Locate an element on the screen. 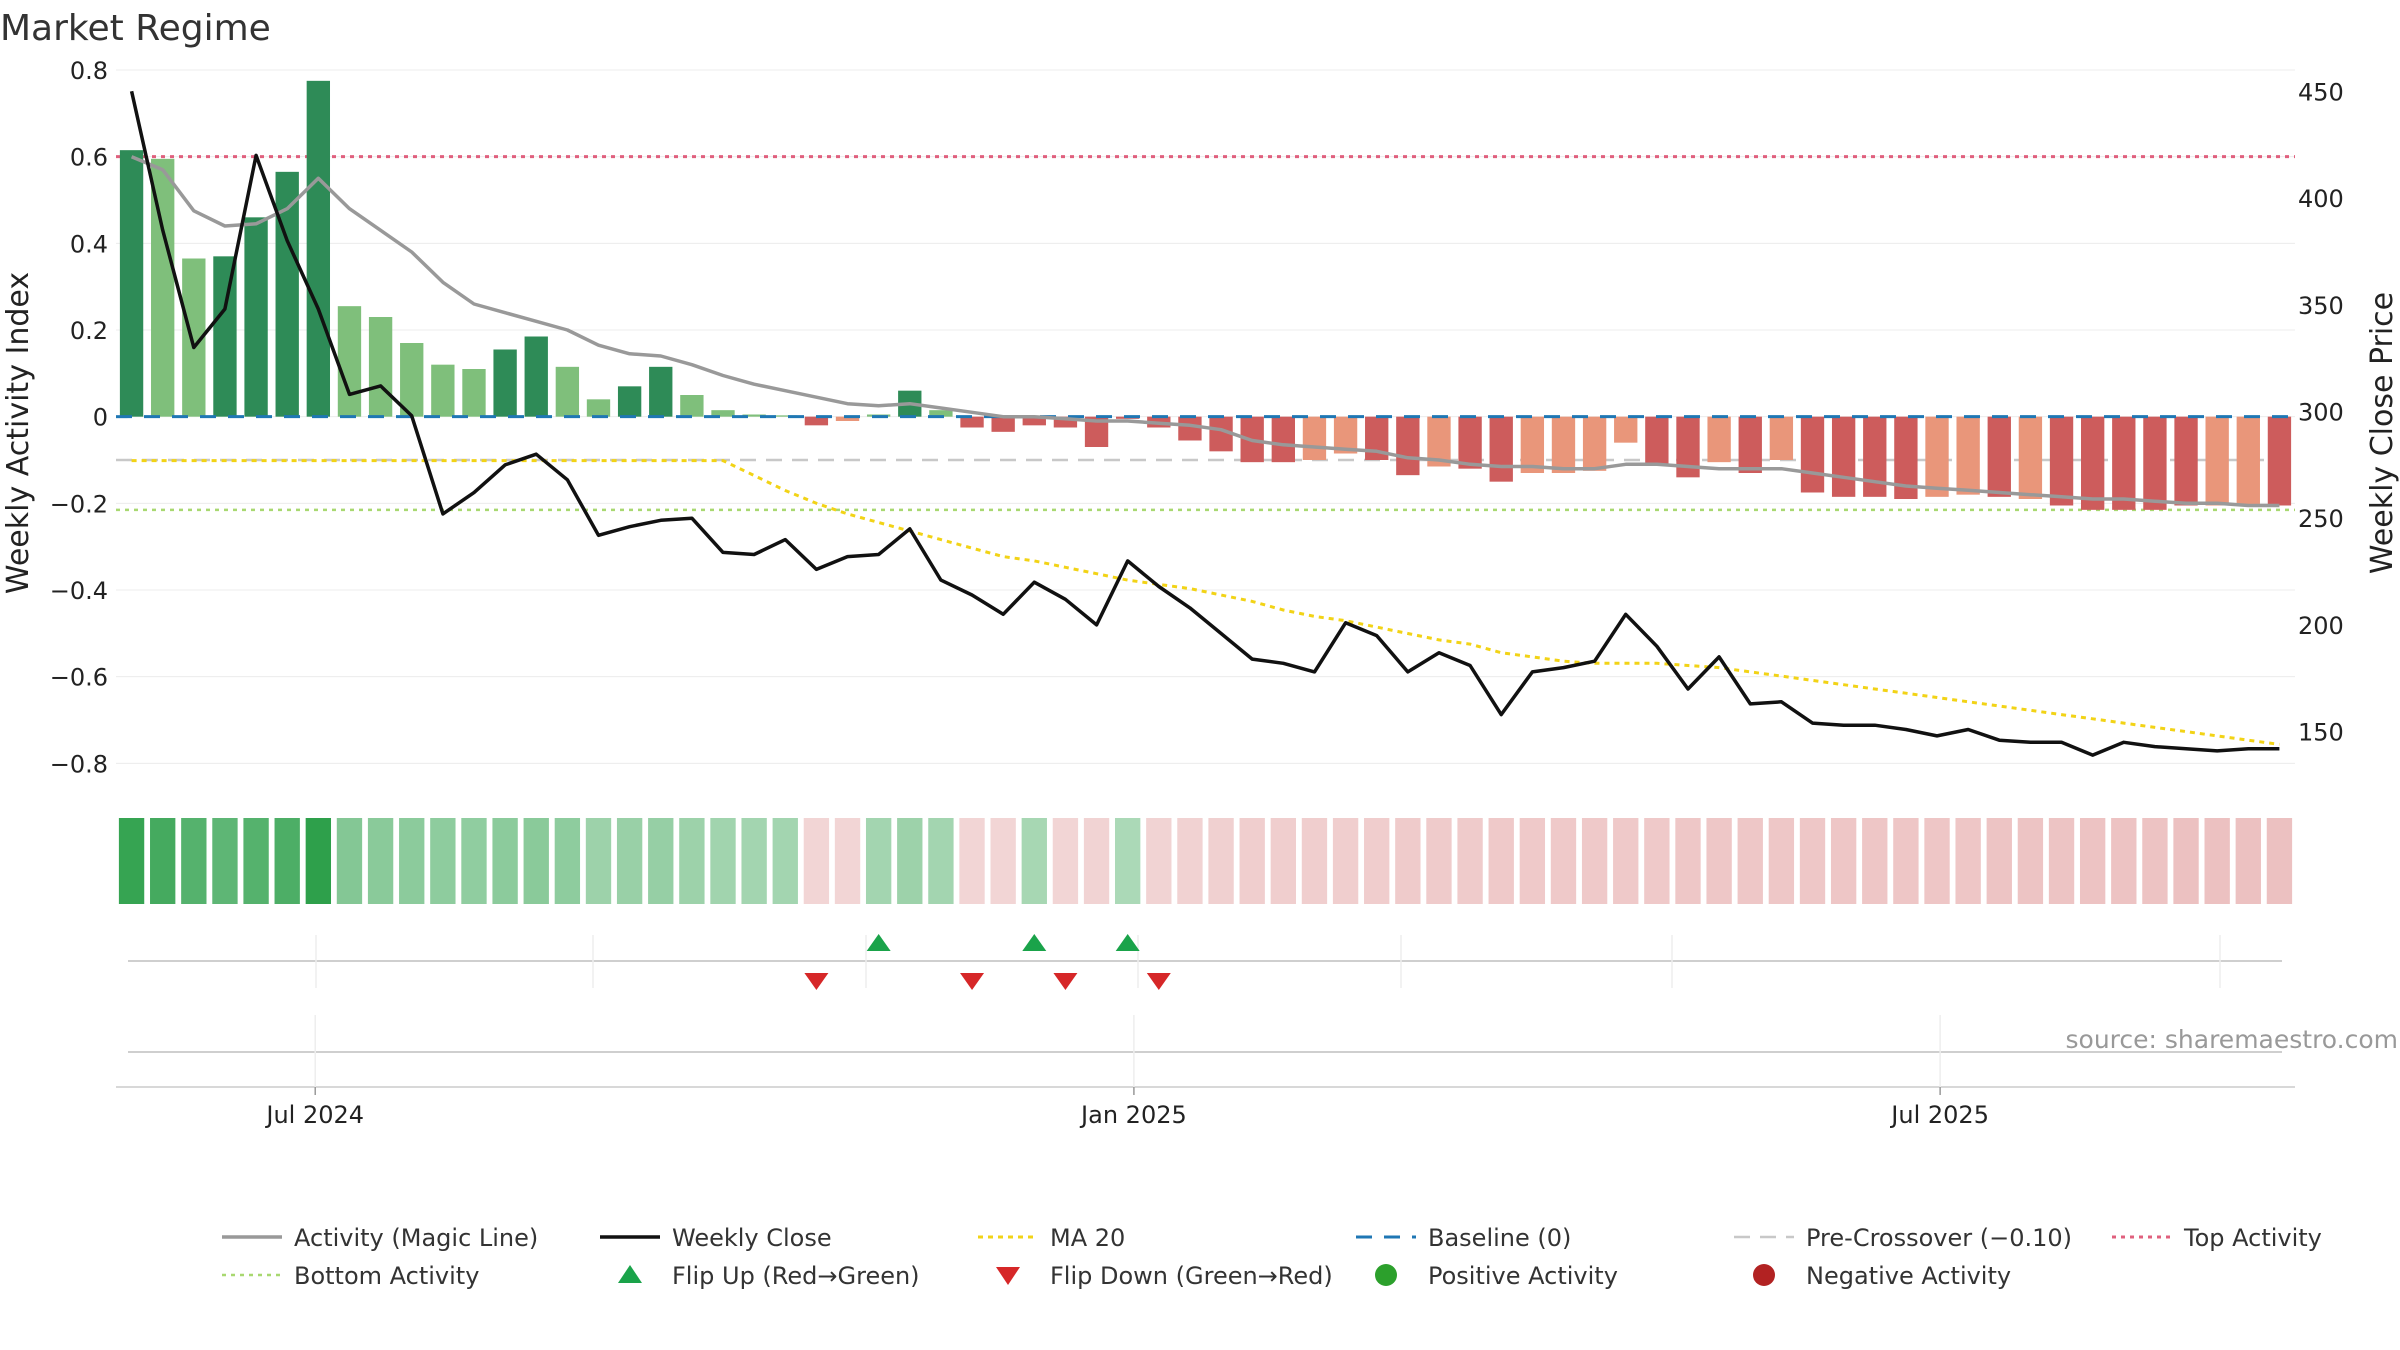  legend-label: Weekly Close is located at coordinates (752, 1238).